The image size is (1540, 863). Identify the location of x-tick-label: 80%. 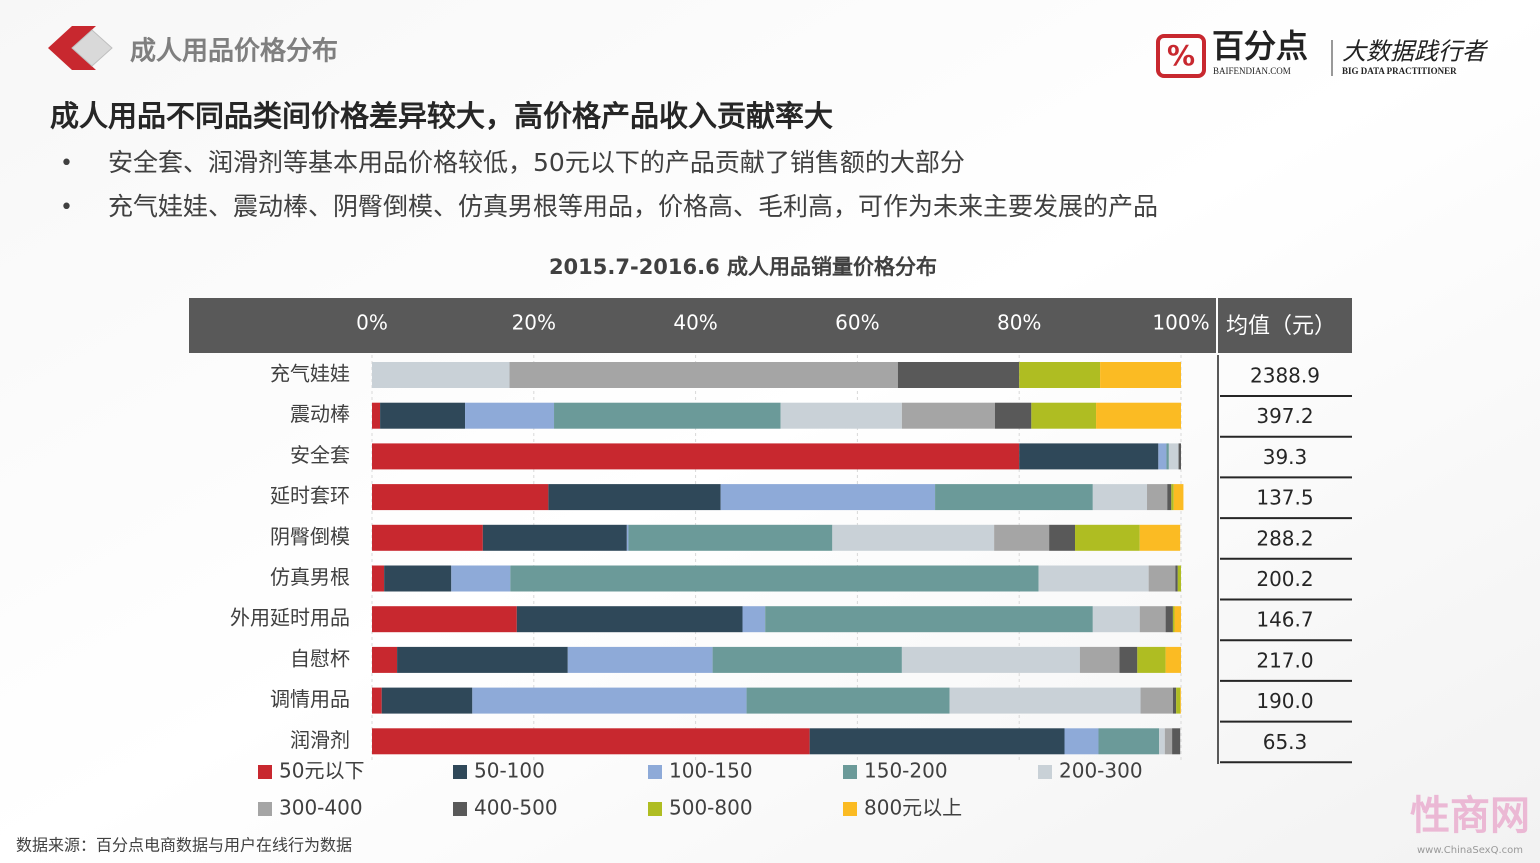
(1019, 323).